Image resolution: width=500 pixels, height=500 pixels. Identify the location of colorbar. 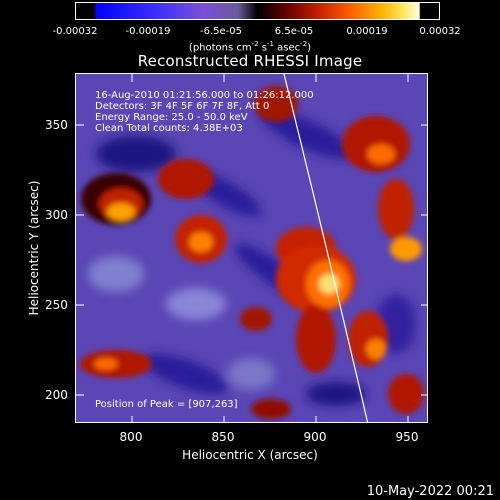
(257, 11).